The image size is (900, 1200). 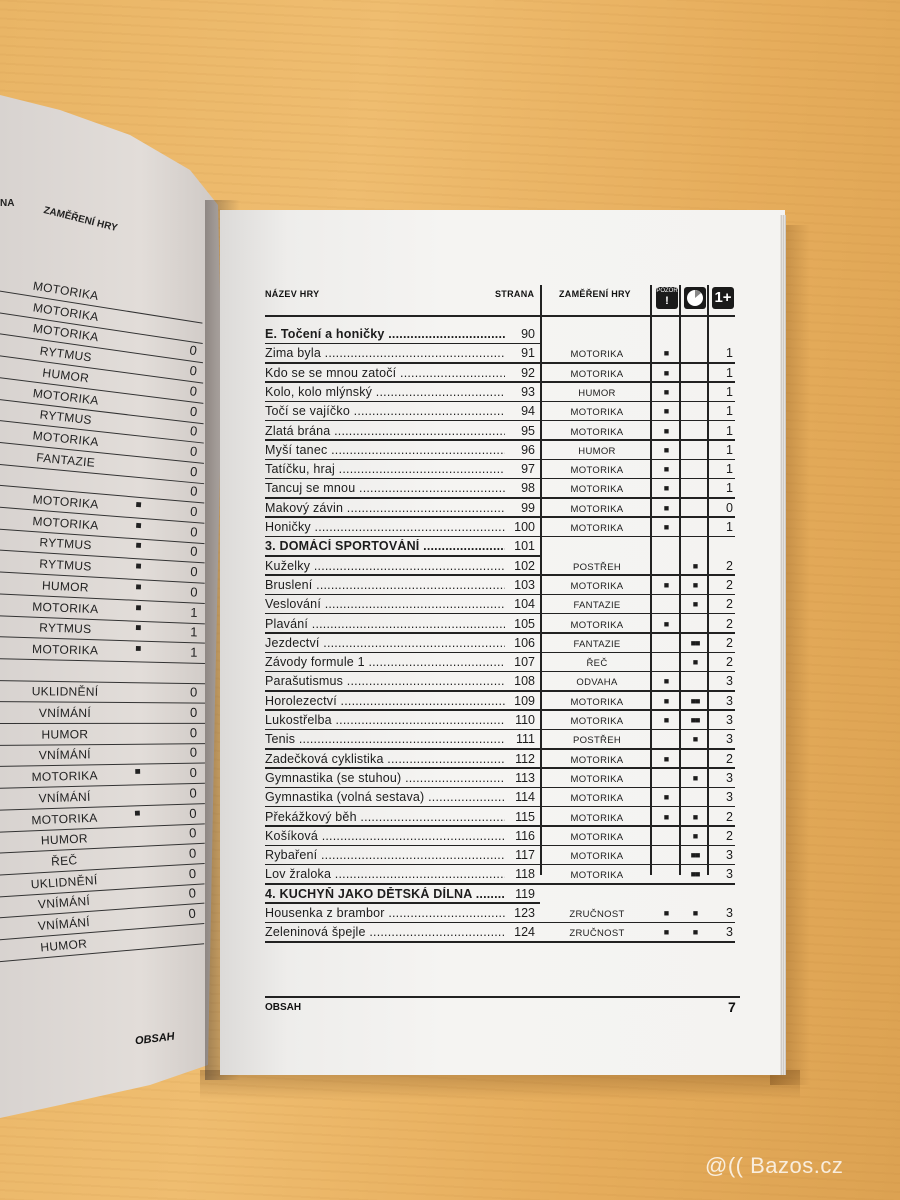 I want to click on table-row: Gymnastika (volná sestava) 114 MOTORIKA ■ 3, so click(x=500, y=798).